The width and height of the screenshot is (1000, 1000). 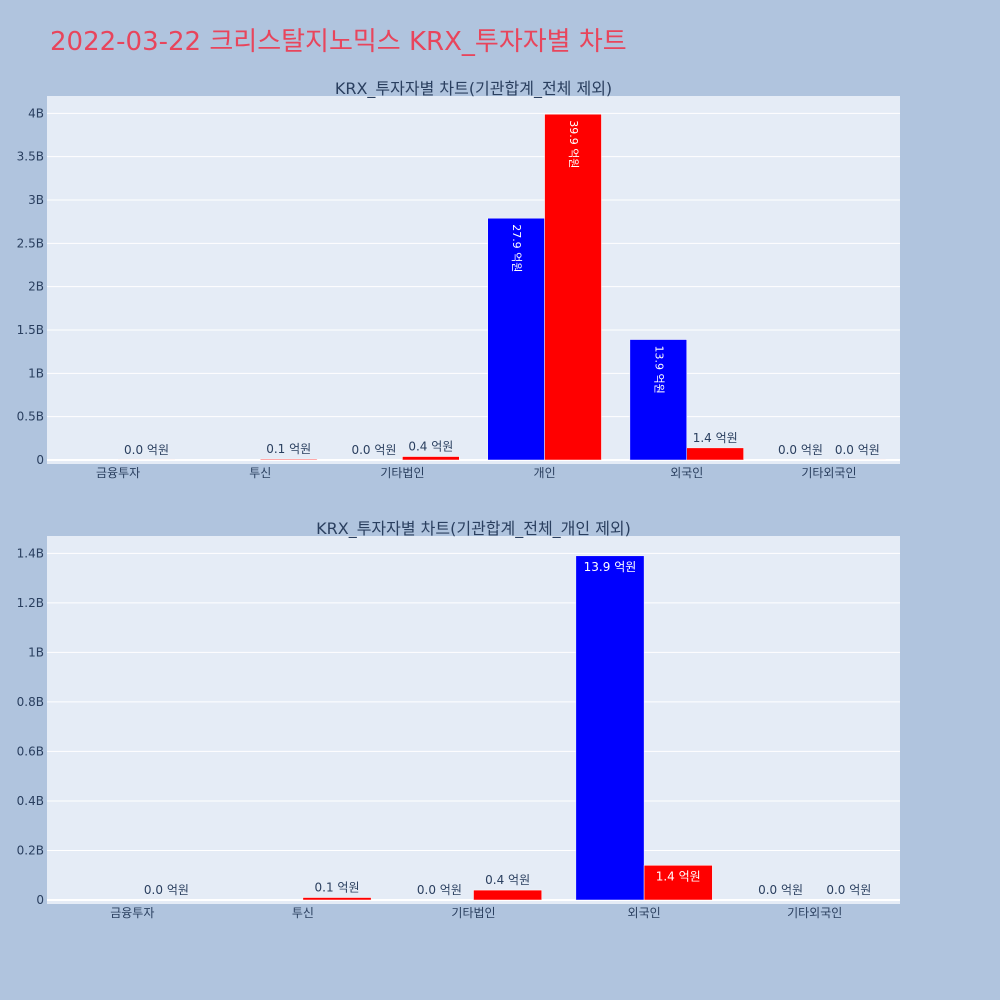 I want to click on y-tick-label: 2.5B, so click(x=30, y=243).